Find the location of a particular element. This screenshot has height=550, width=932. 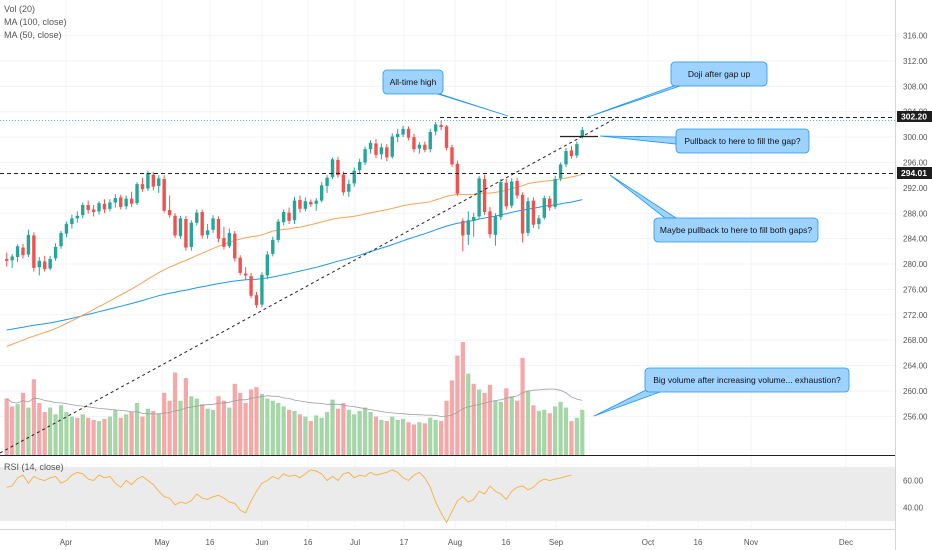

rsi-tick-label: 60.00 is located at coordinates (913, 481).